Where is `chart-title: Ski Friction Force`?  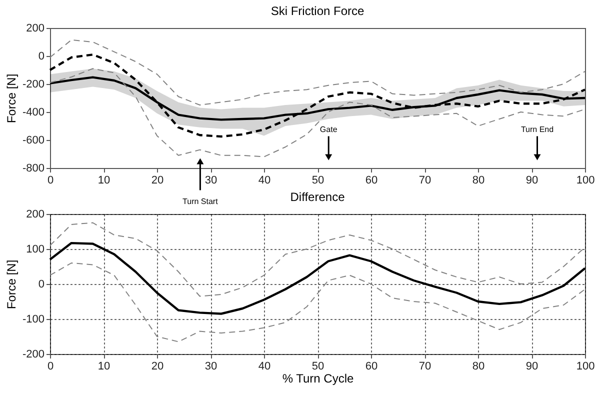 chart-title: Ski Friction Force is located at coordinates (317, 11).